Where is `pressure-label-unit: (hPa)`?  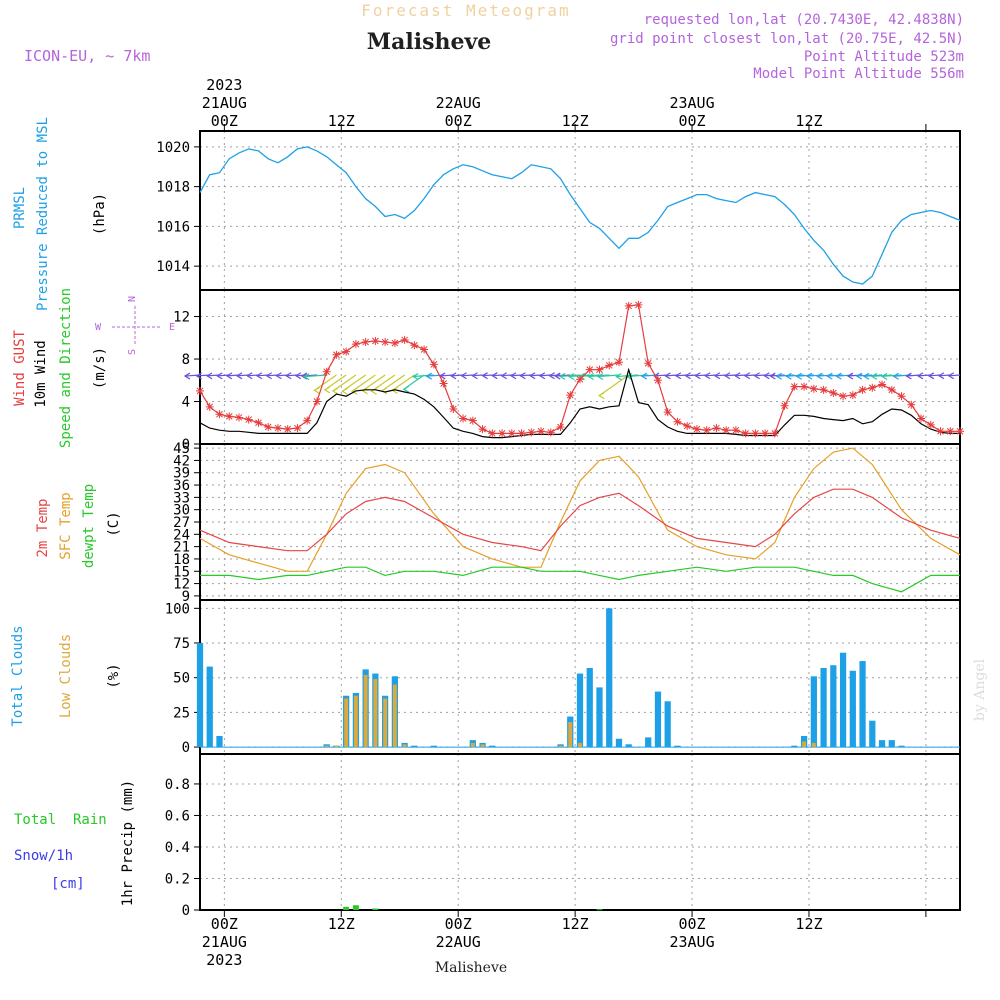 pressure-label-unit: (hPa) is located at coordinates (100, 214).